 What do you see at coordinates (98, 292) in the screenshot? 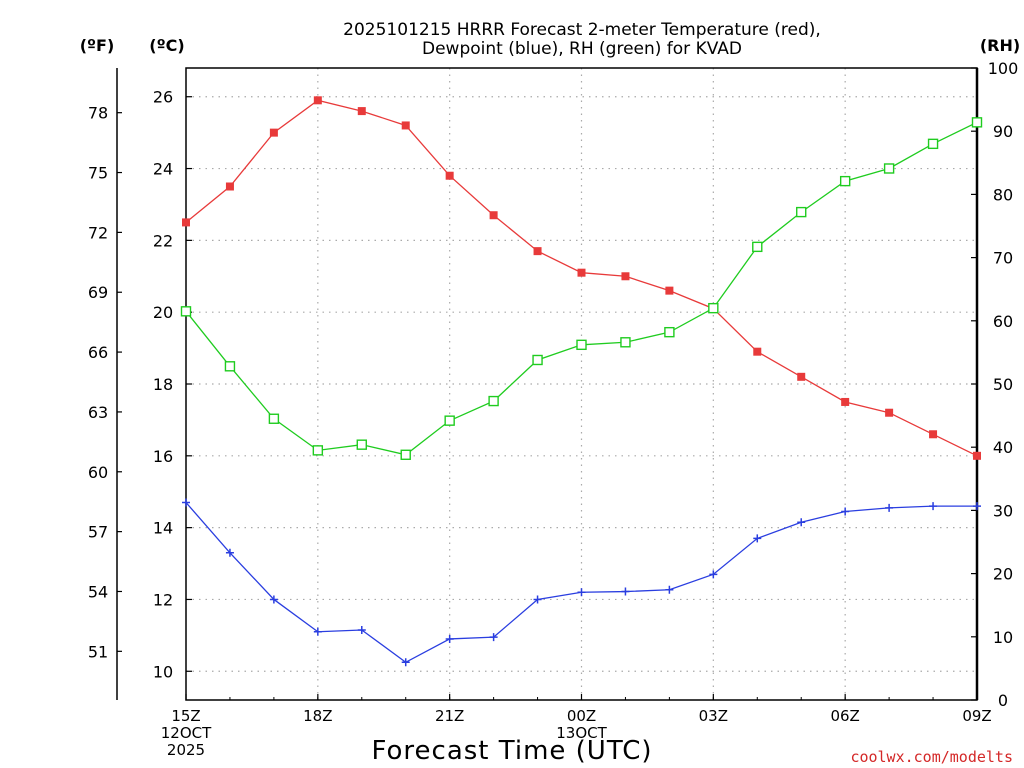
I see `fahrenheit-tick-label: 69` at bounding box center [98, 292].